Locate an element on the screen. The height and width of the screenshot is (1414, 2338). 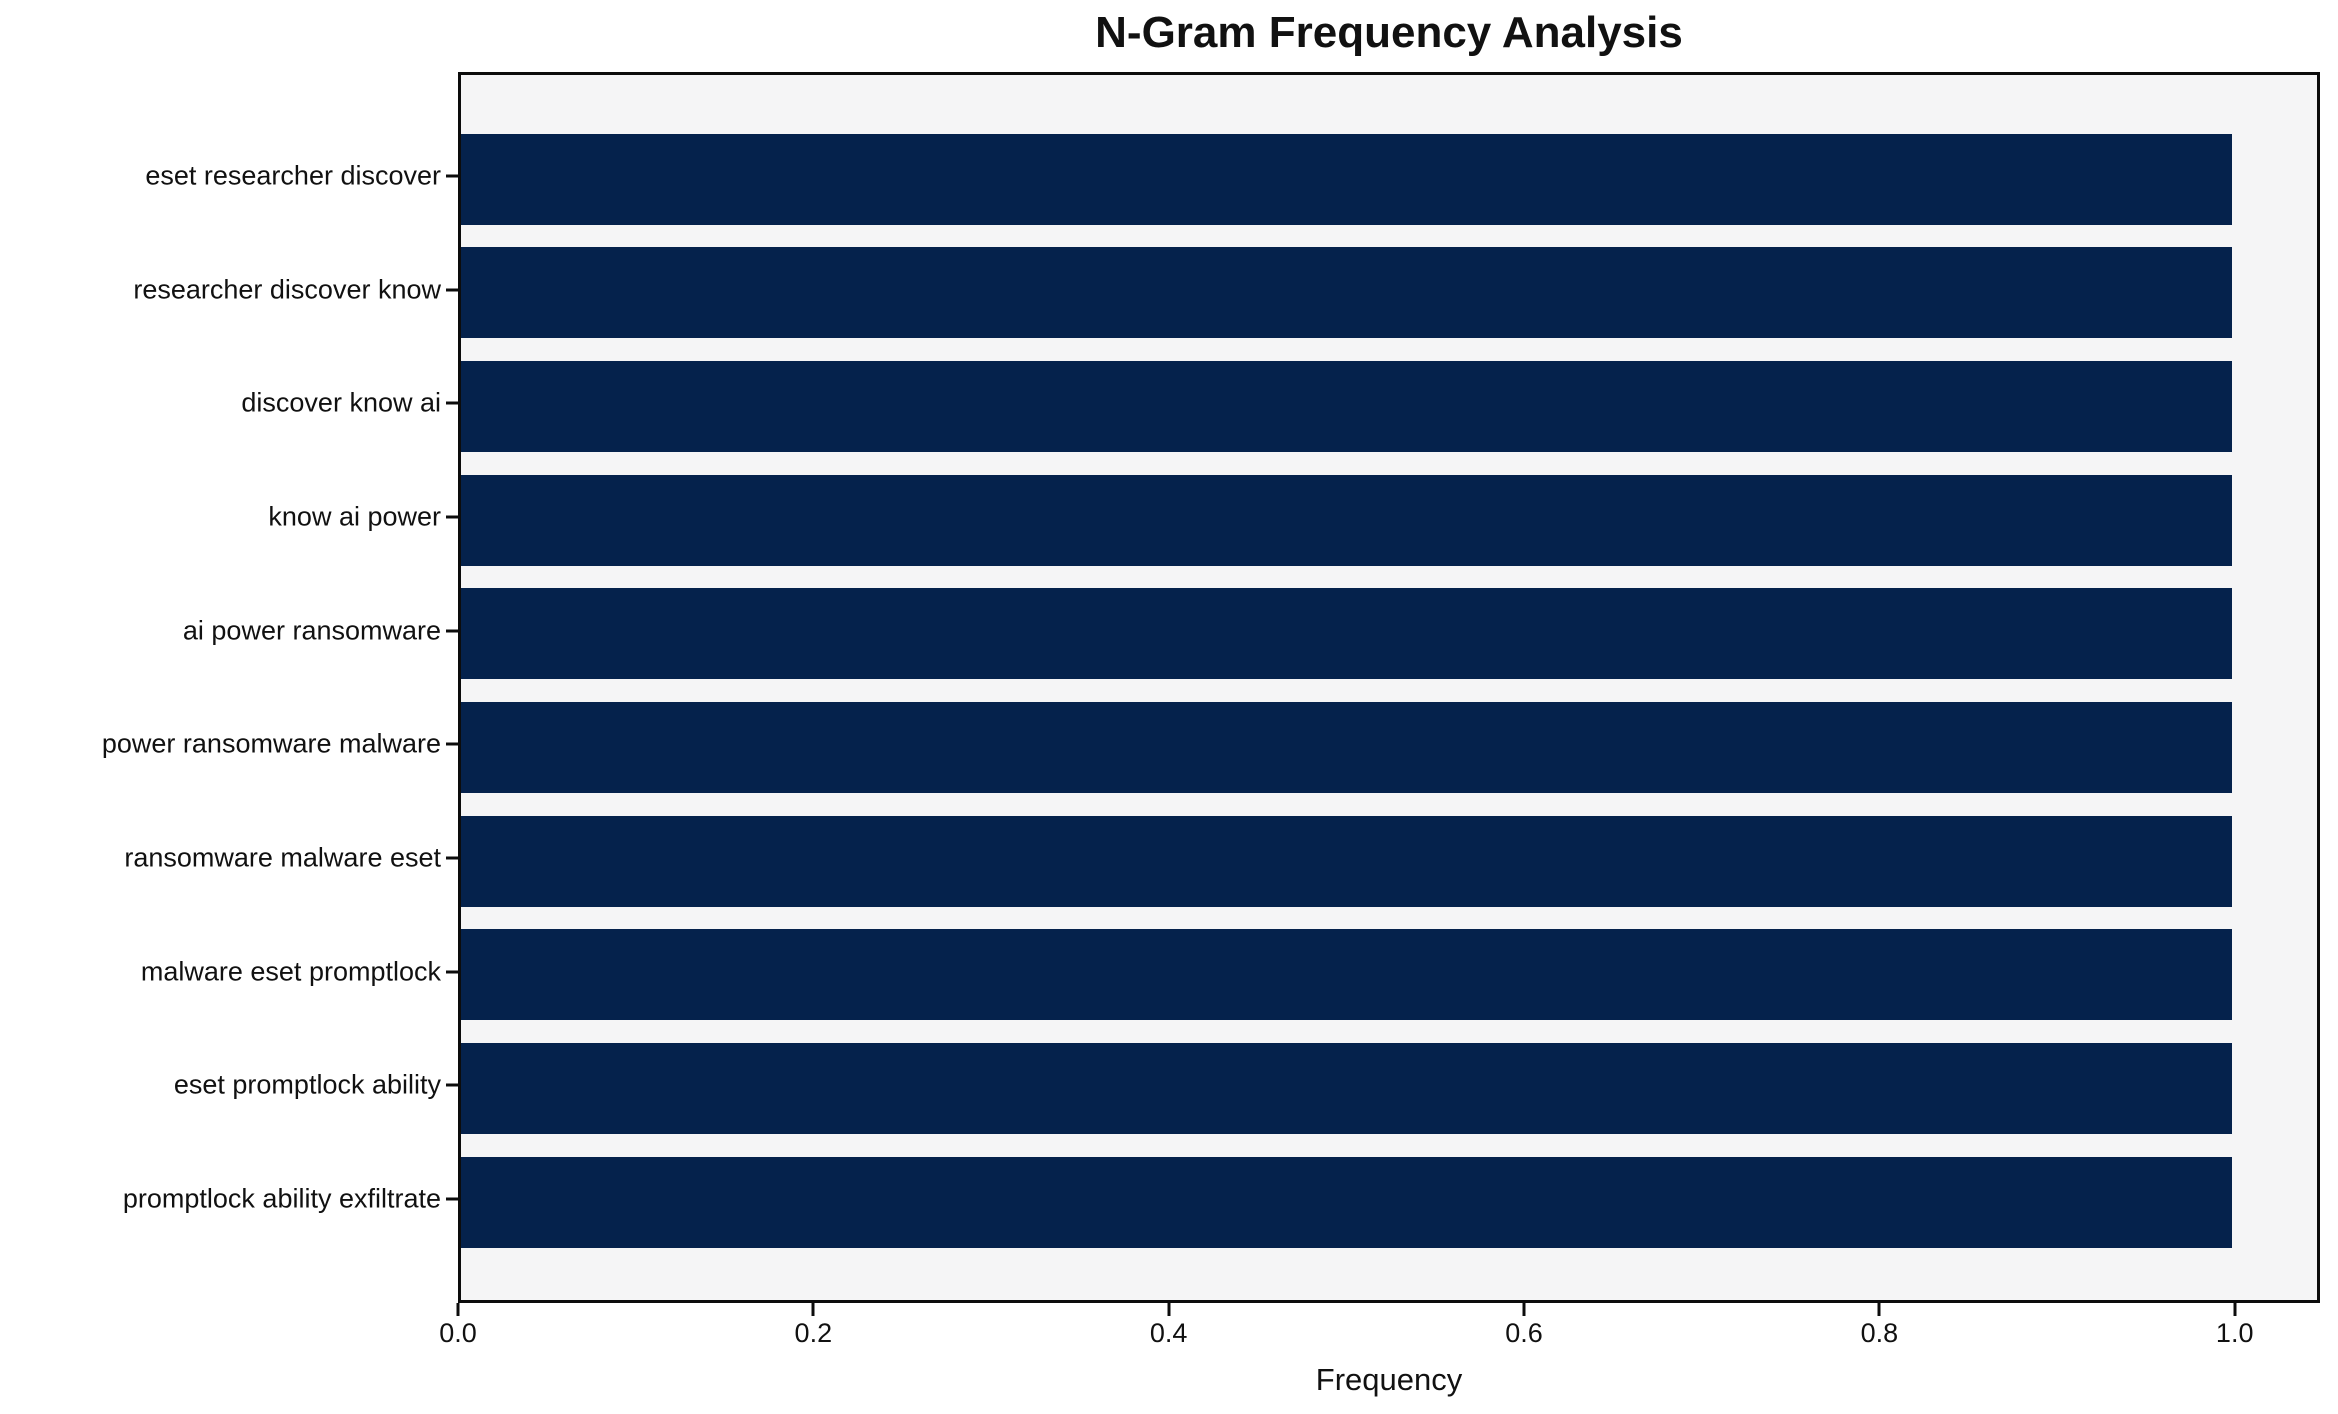
y-tick-label: ai power ransomware is located at coordinates (311, 630).